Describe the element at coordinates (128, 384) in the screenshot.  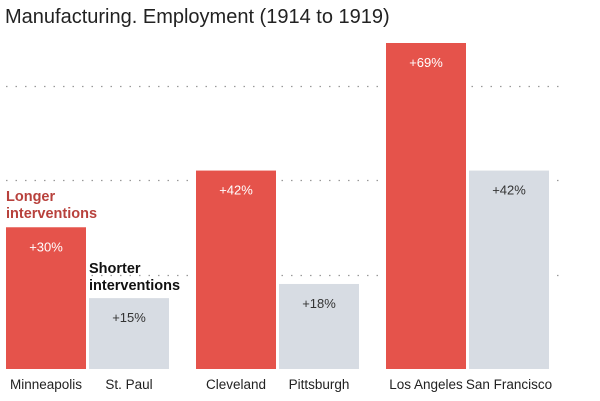
I see `category-label: St. Paul` at that location.